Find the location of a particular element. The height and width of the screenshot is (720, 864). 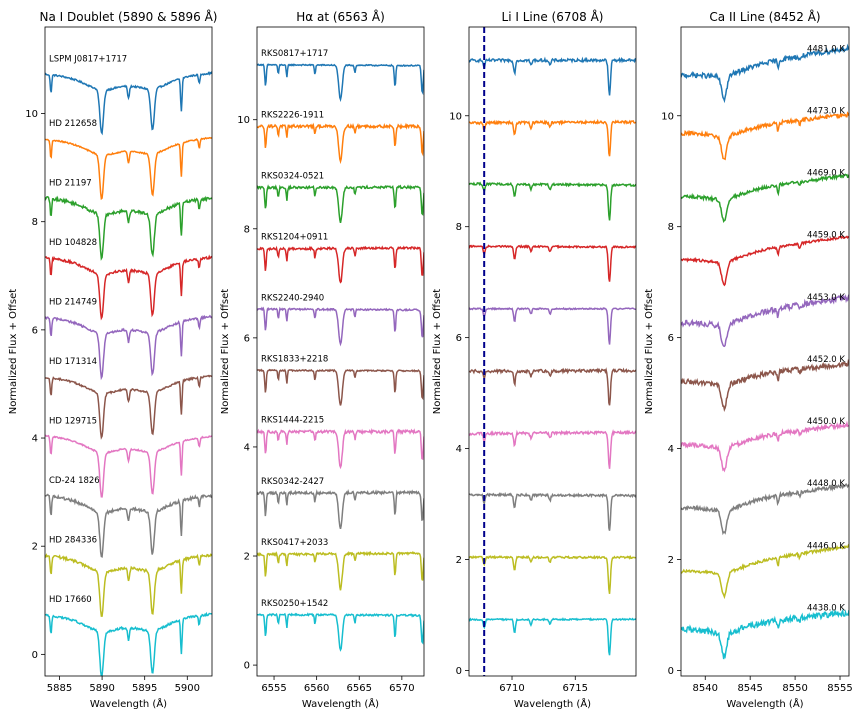

series-label: HD 171314 is located at coordinates (73, 362).